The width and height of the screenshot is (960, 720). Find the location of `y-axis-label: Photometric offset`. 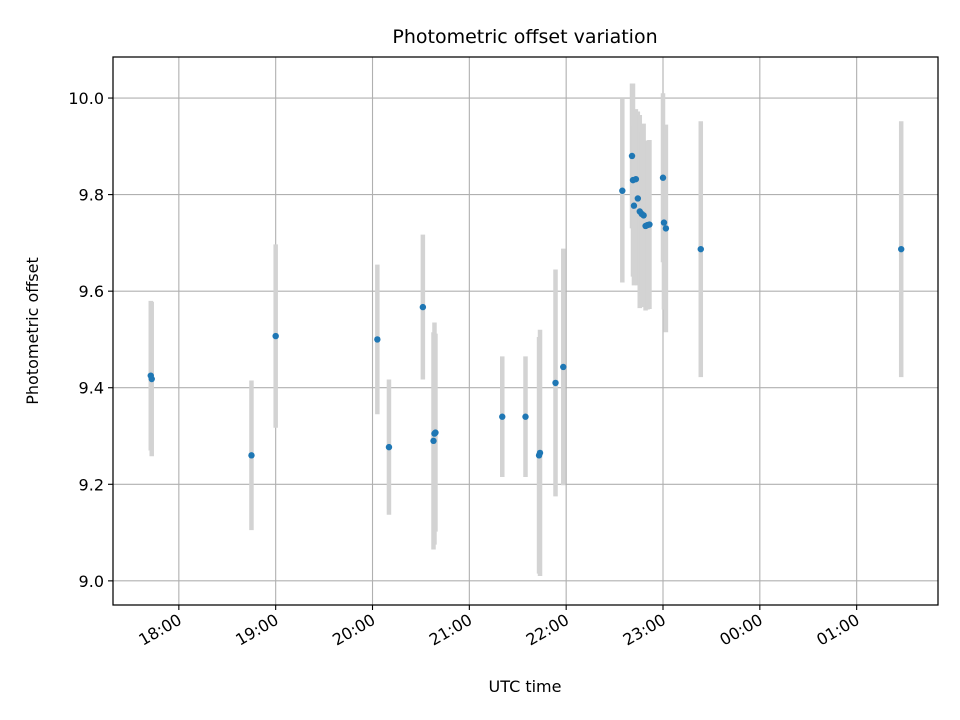

y-axis-label: Photometric offset is located at coordinates (32, 331).